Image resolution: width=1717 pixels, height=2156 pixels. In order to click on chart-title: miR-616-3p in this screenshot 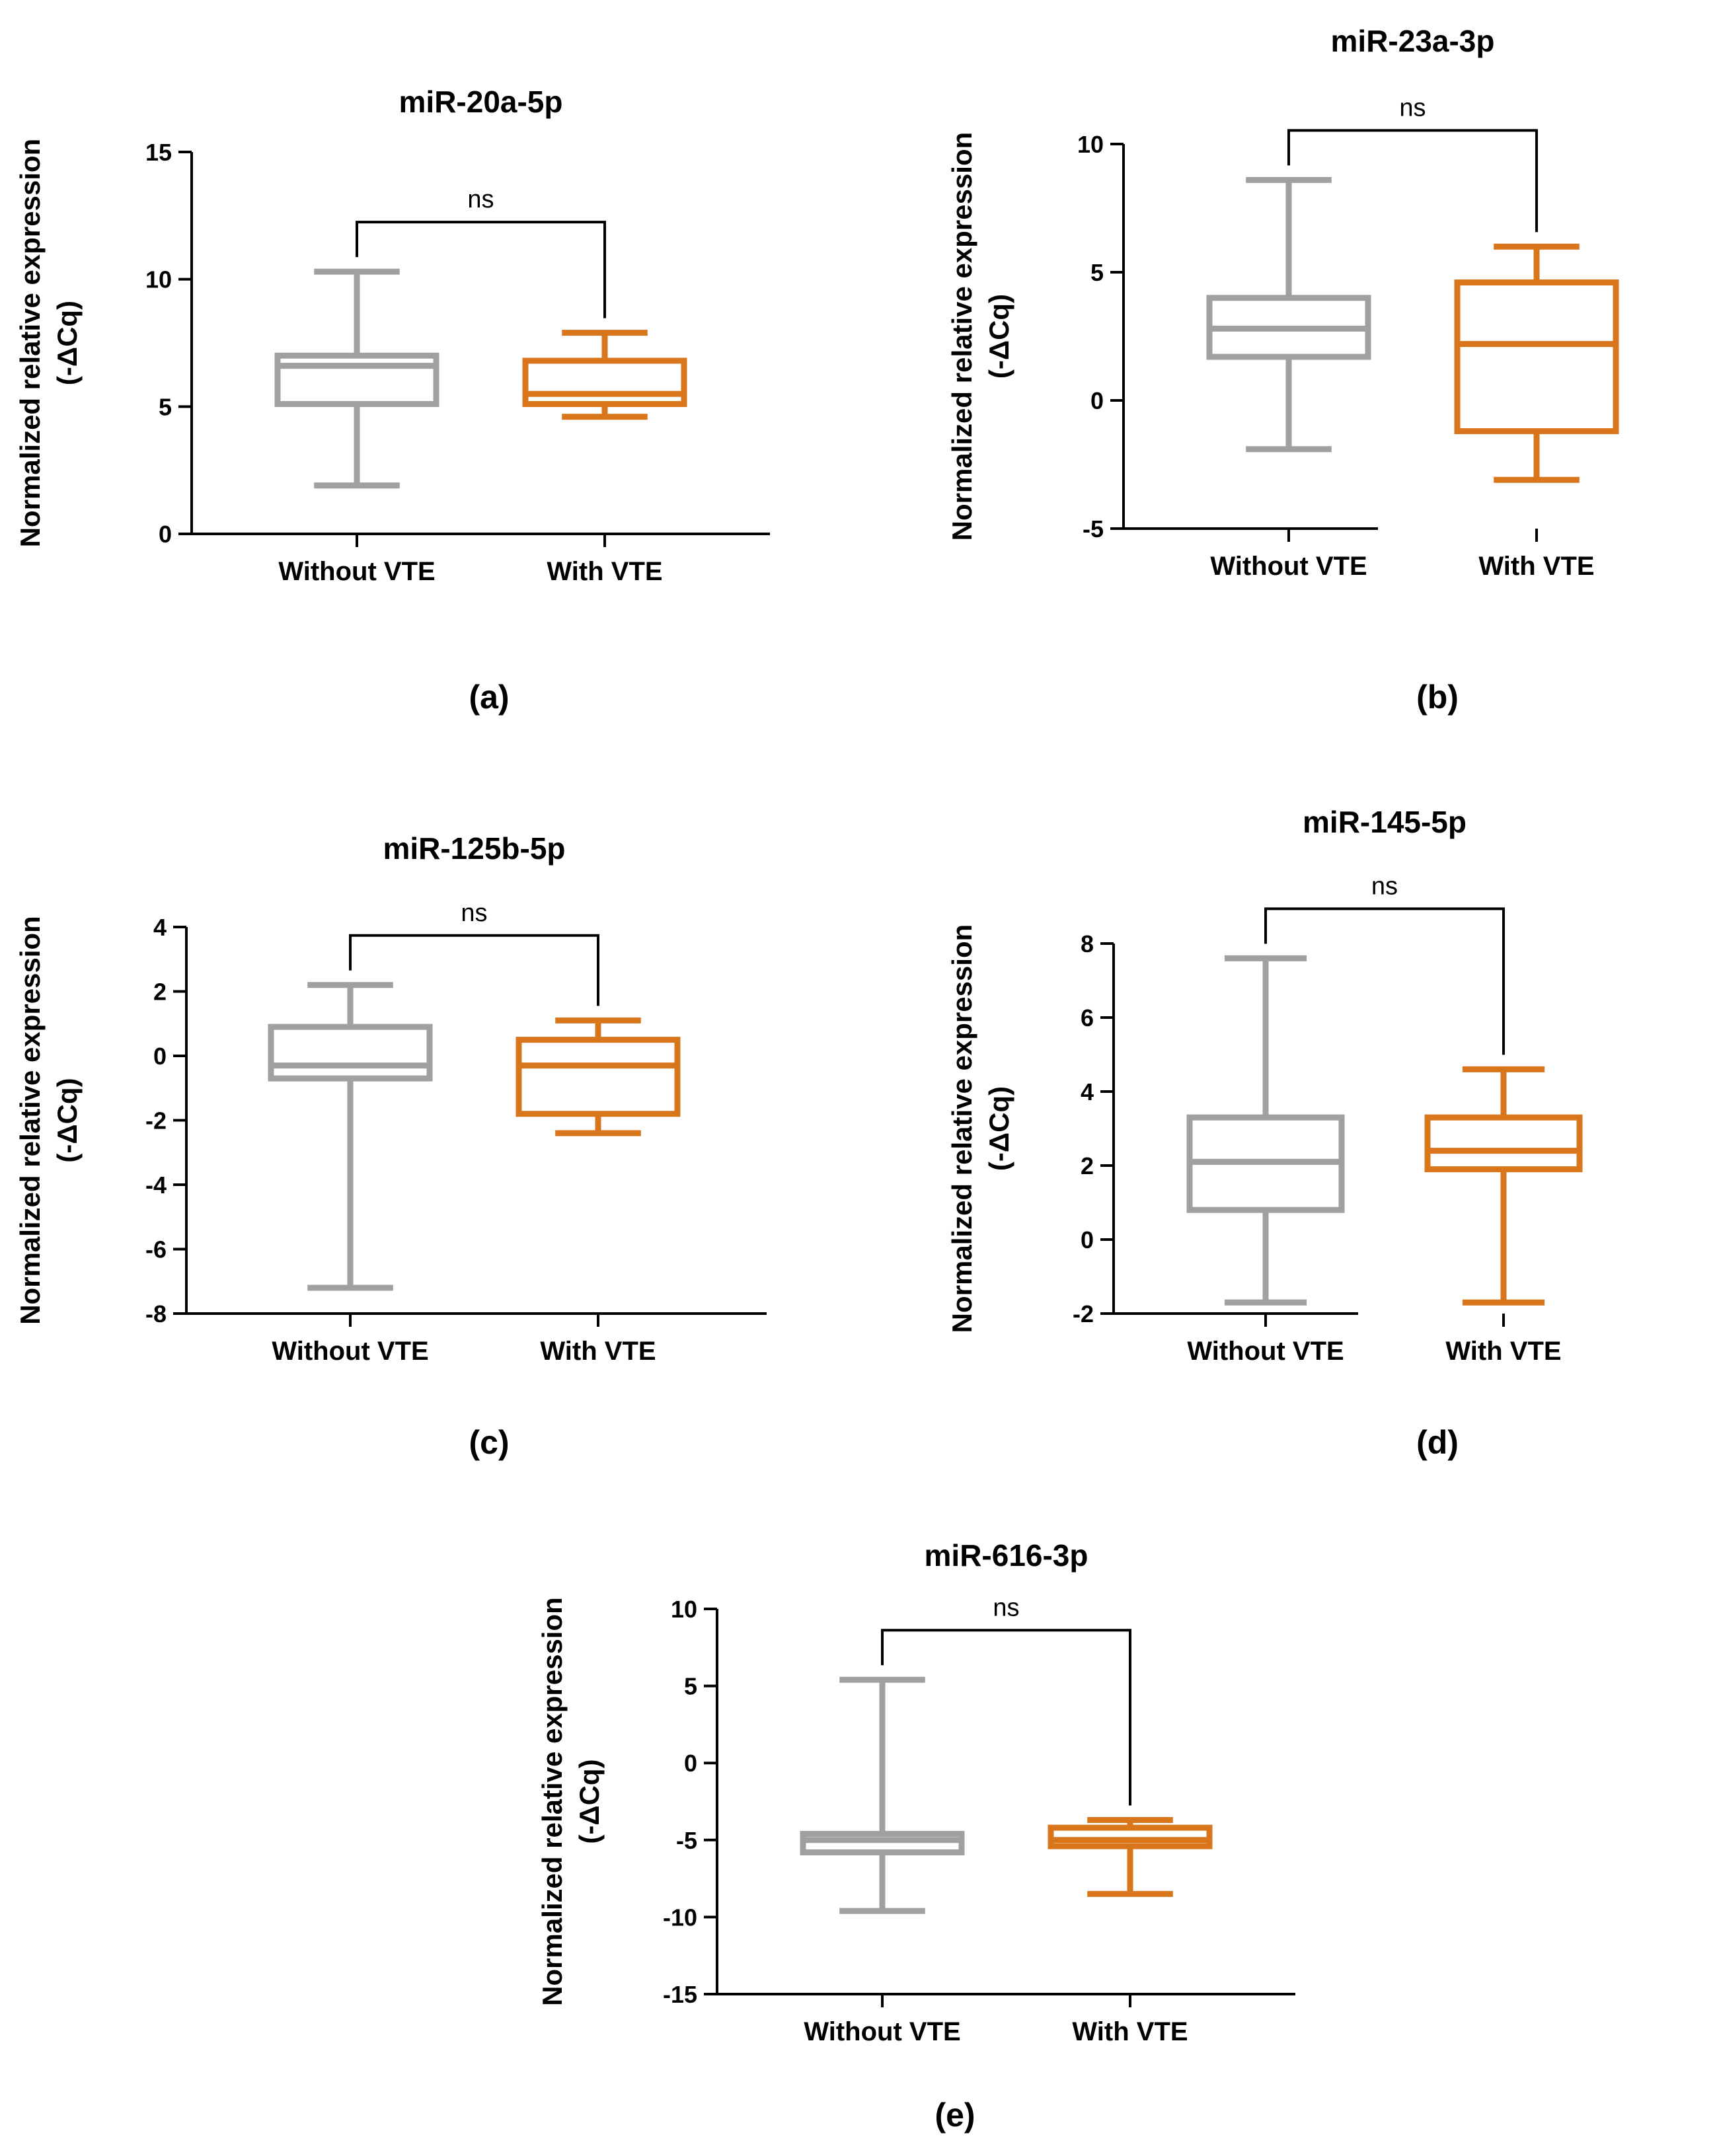, I will do `click(1006, 1555)`.